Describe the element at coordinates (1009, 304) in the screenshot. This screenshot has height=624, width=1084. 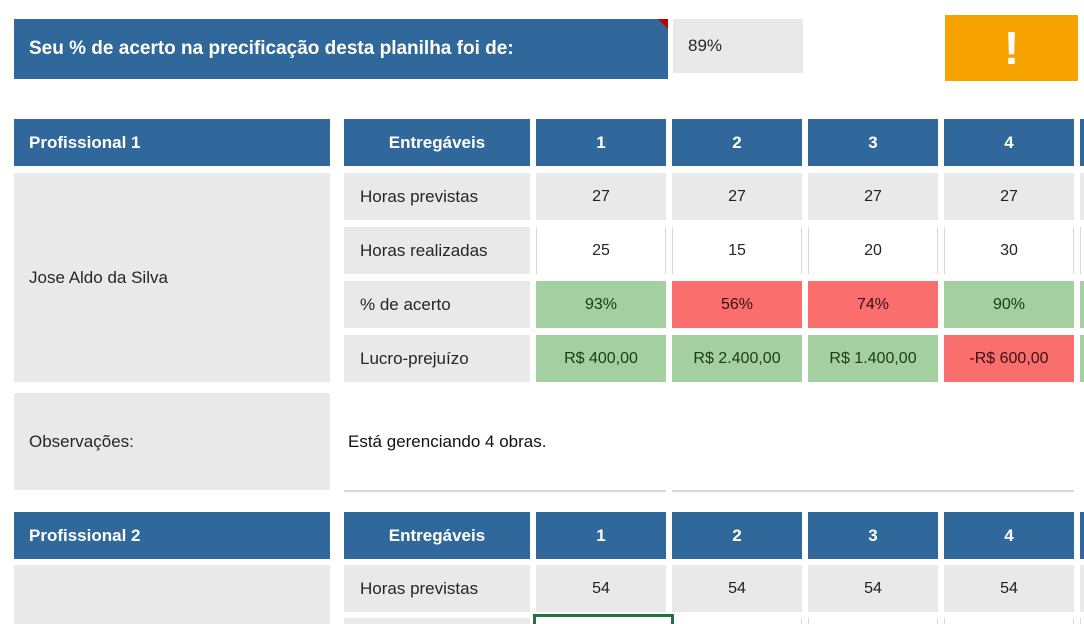
I see `value-cell: 90%` at that location.